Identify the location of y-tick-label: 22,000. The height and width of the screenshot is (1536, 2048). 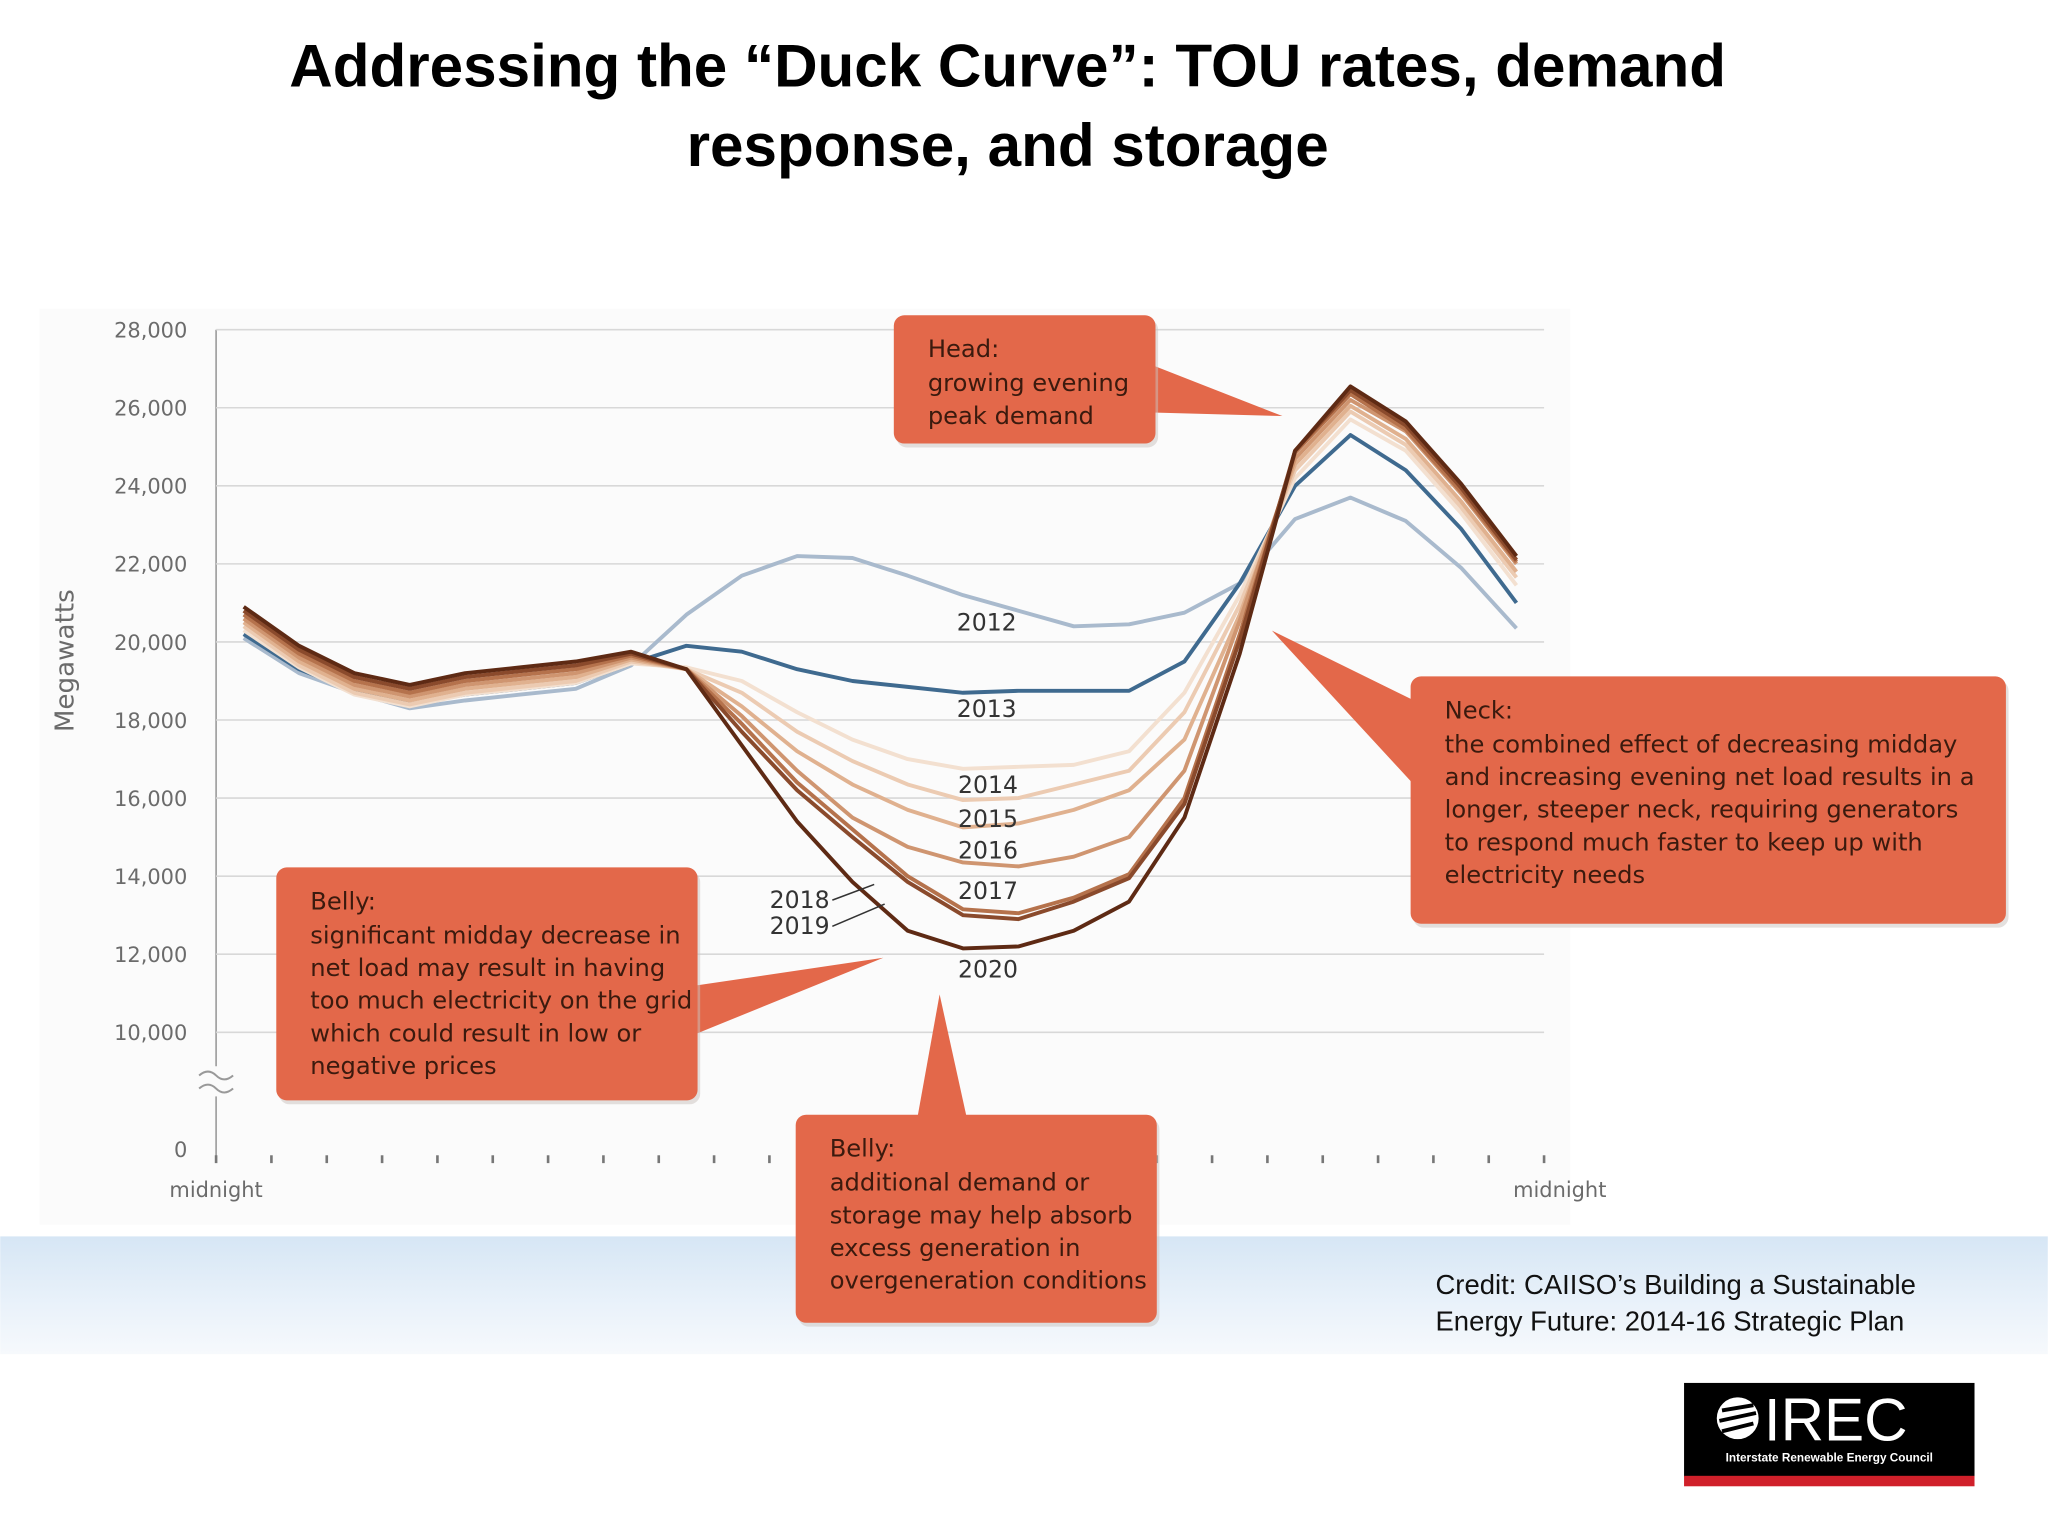
(150, 565).